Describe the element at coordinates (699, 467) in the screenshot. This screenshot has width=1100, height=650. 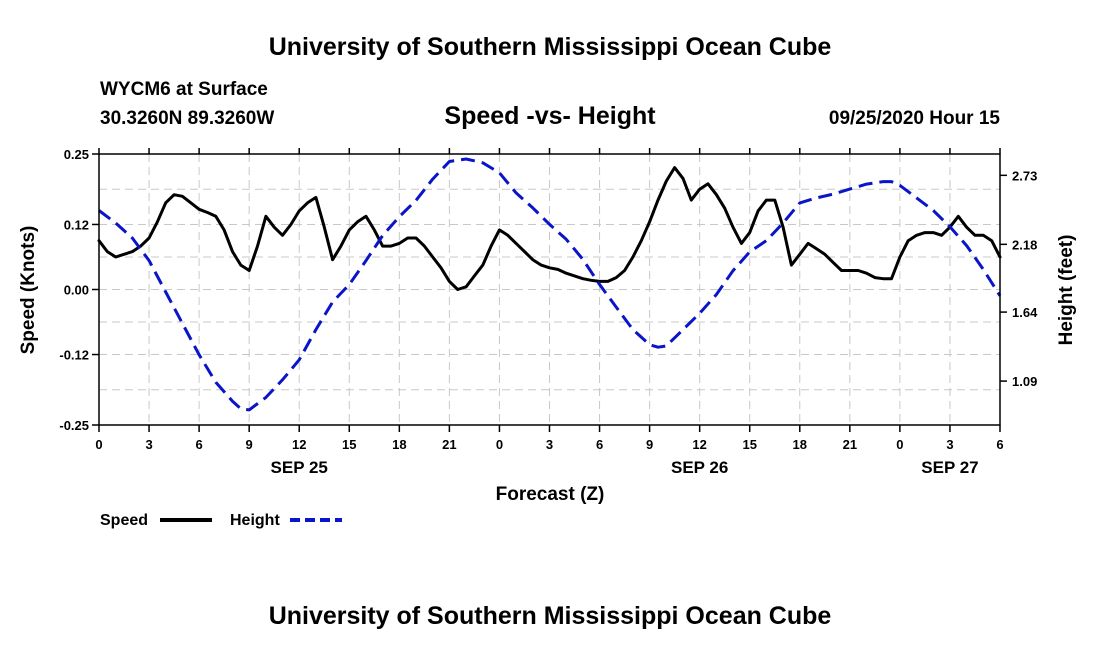
I see `date-label: SEP 26` at that location.